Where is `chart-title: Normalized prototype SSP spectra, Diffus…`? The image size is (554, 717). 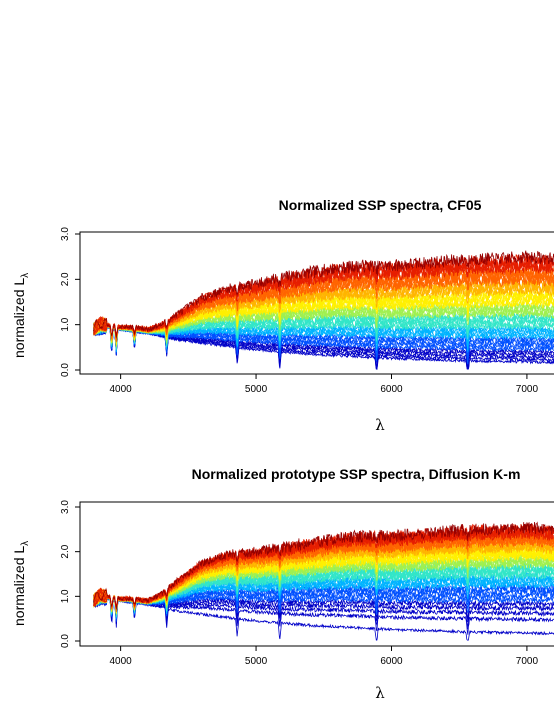
chart-title: Normalized prototype SSP spectra, Diffus… is located at coordinates (356, 474).